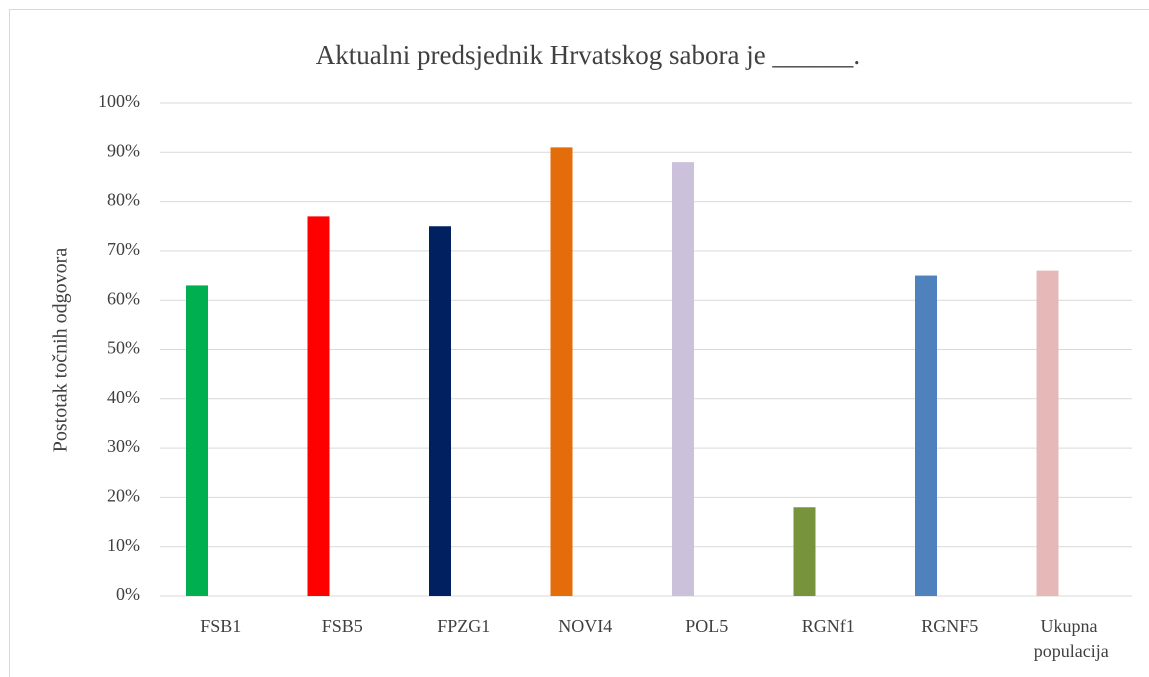 The width and height of the screenshot is (1149, 677). I want to click on x-tick-label: Ukupna populacija, so click(1071, 638).